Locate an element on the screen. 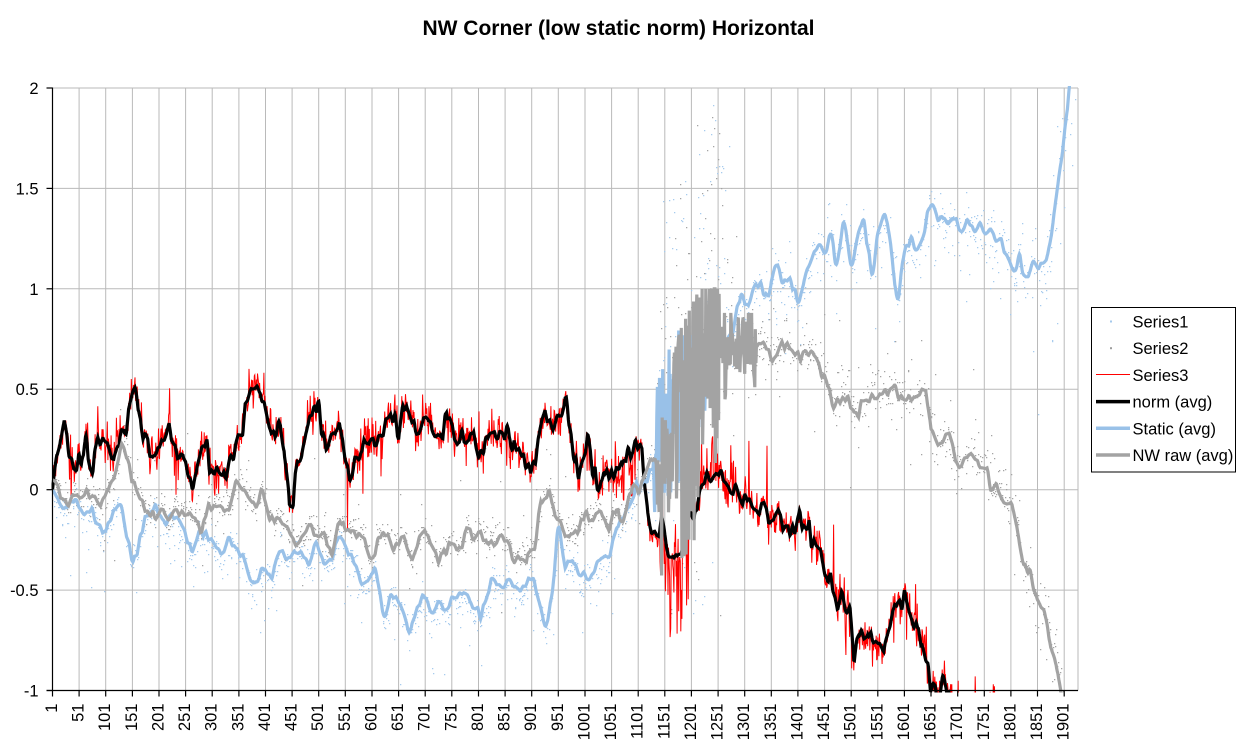 Image resolution: width=1243 pixels, height=748 pixels. svg-text: 651 is located at coordinates (398, 718).